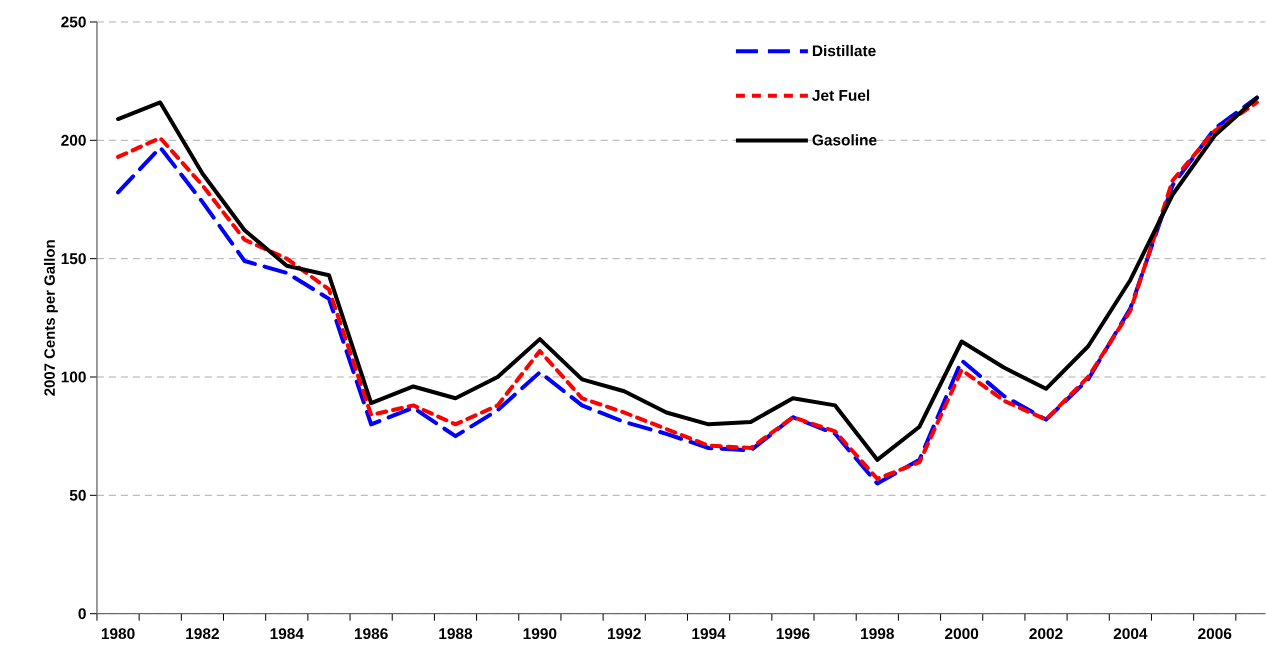  I want to click on legend-label: Gasoline, so click(844, 140).